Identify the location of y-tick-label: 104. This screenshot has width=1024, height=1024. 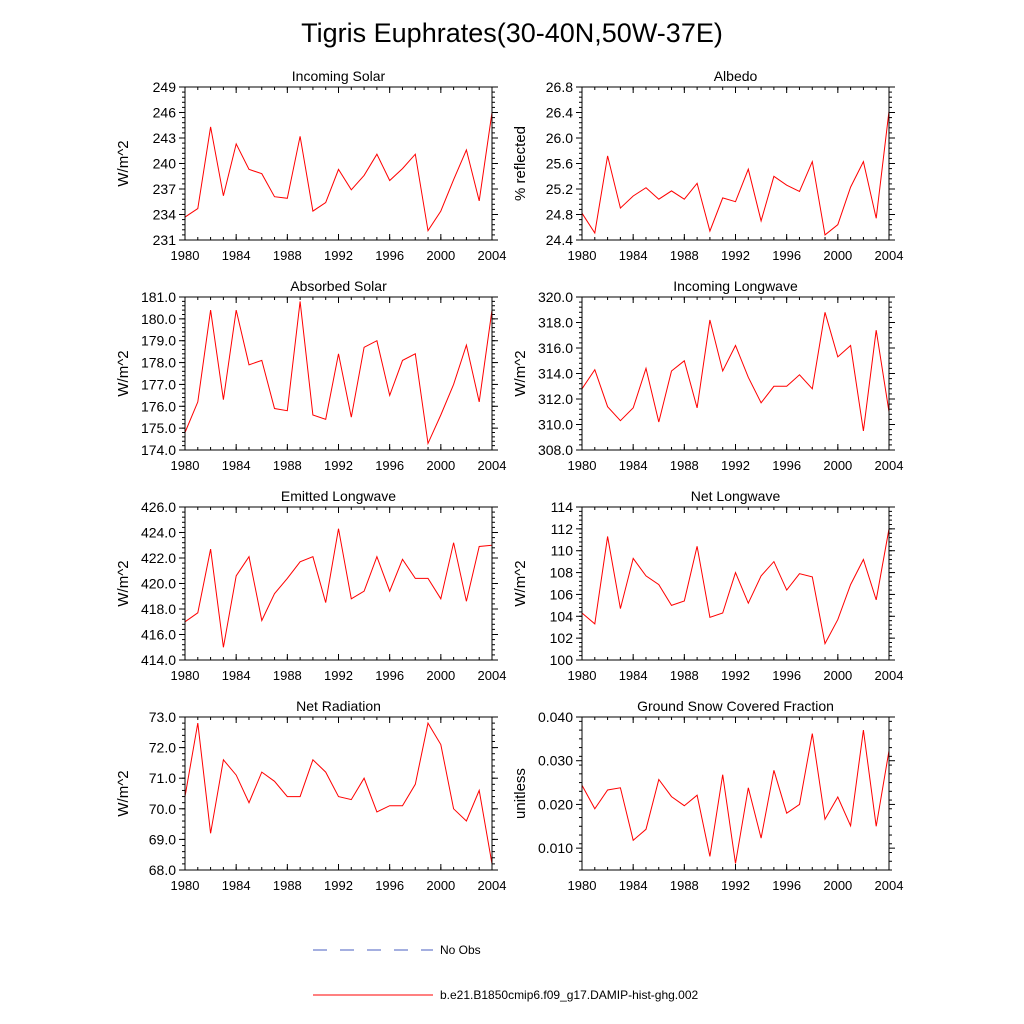
(562, 616).